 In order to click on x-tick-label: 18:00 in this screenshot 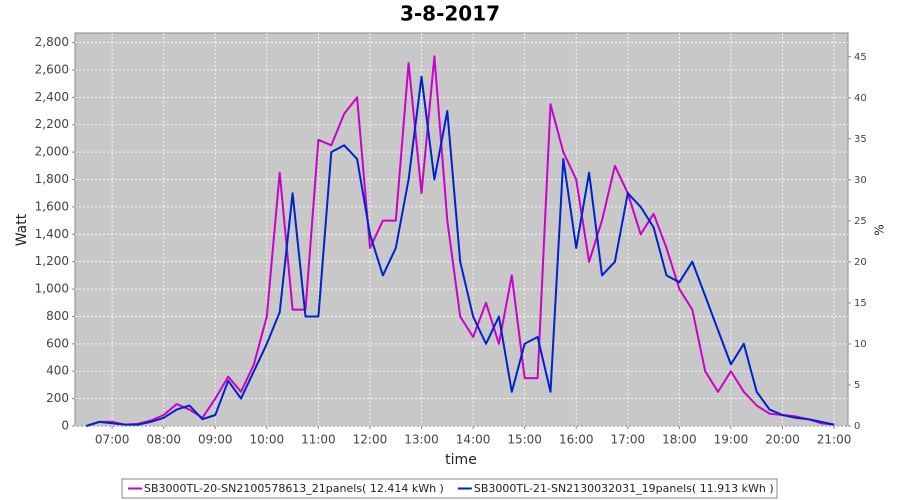, I will do `click(679, 440)`.